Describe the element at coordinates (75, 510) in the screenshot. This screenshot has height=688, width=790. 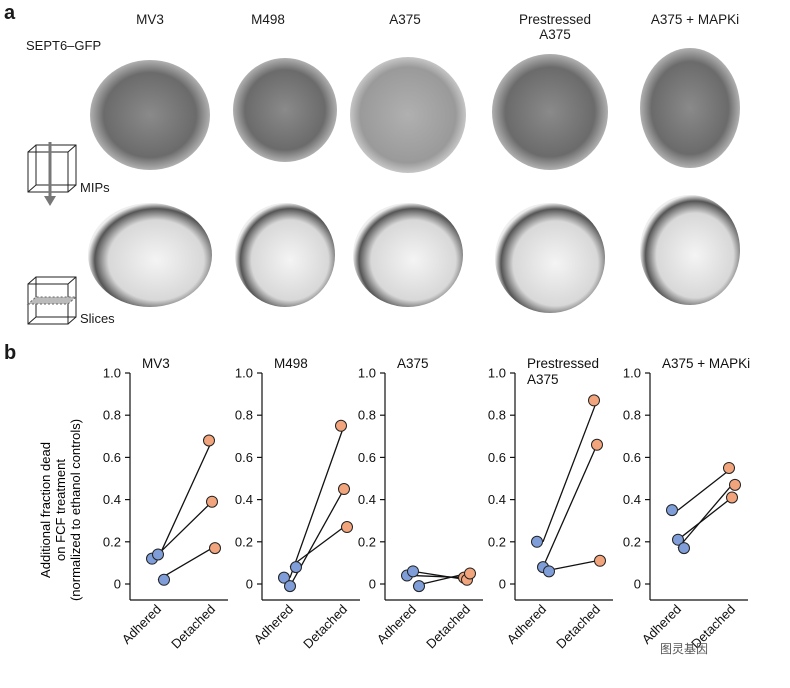
I see `y-axis-title-line: (normalized to ethanol controls)` at that location.